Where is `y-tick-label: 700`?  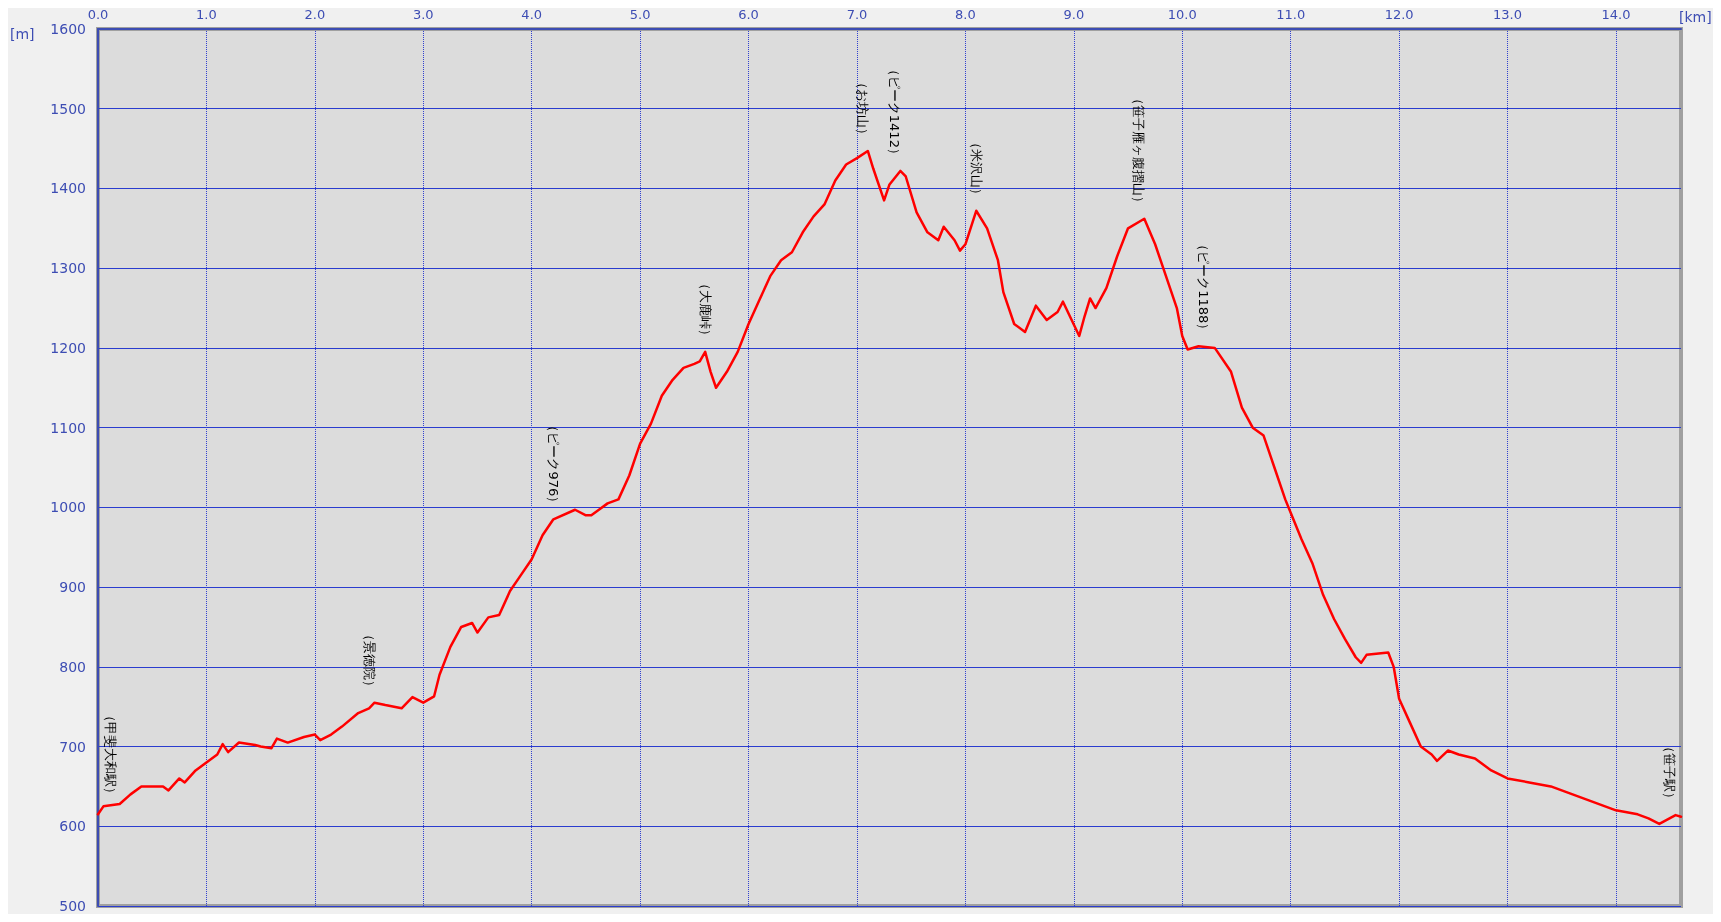 y-tick-label: 700 is located at coordinates (72, 746).